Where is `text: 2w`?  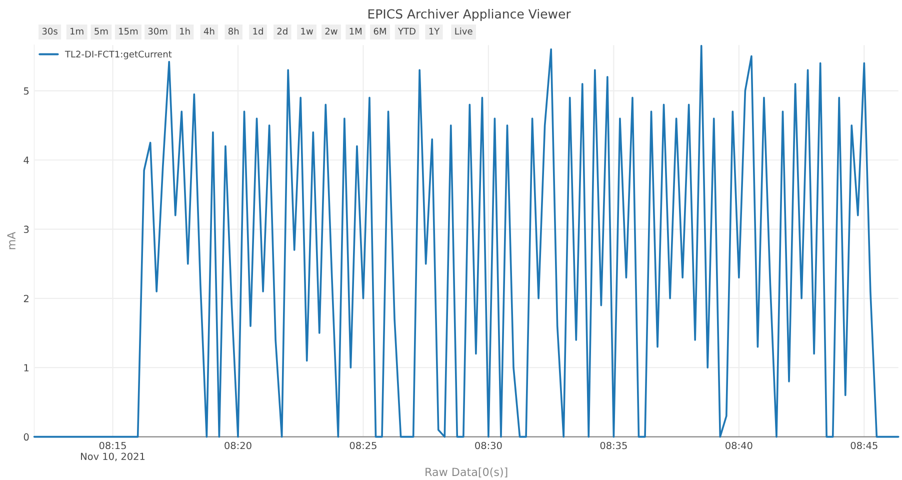 text: 2w is located at coordinates (331, 31).